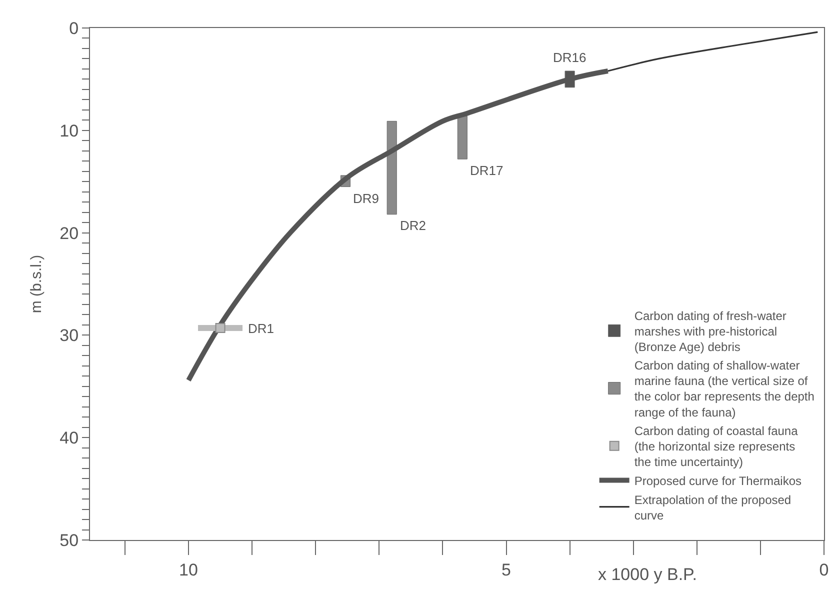  Describe the element at coordinates (69, 233) in the screenshot. I see `y-tick-label: 20` at that location.